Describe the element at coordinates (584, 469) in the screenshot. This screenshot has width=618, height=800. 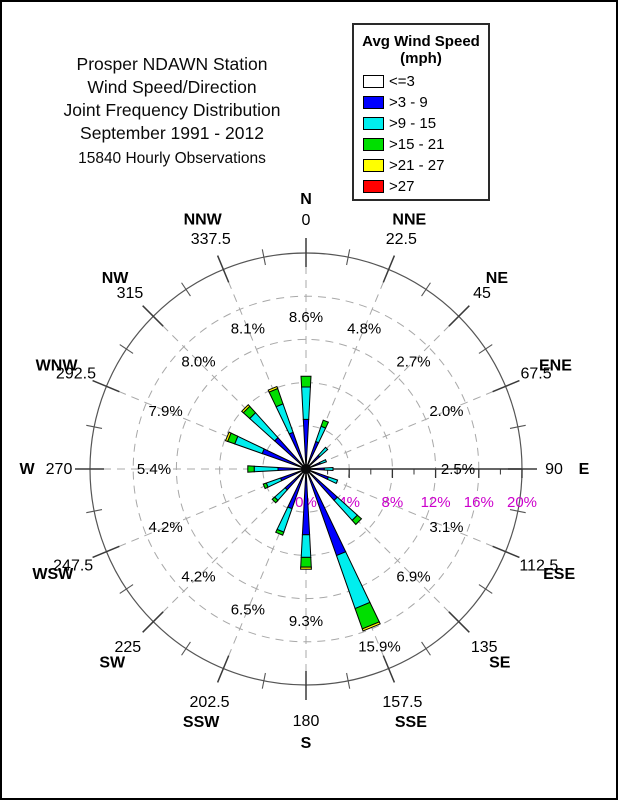
I see `dir-label-E: E` at that location.